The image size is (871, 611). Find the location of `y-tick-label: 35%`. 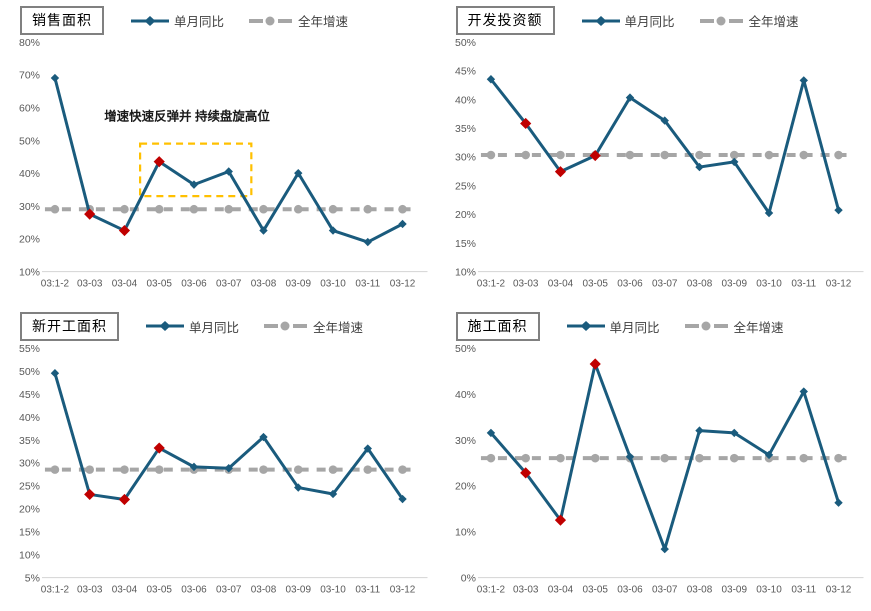

y-tick-label: 35% is located at coordinates (29, 440).